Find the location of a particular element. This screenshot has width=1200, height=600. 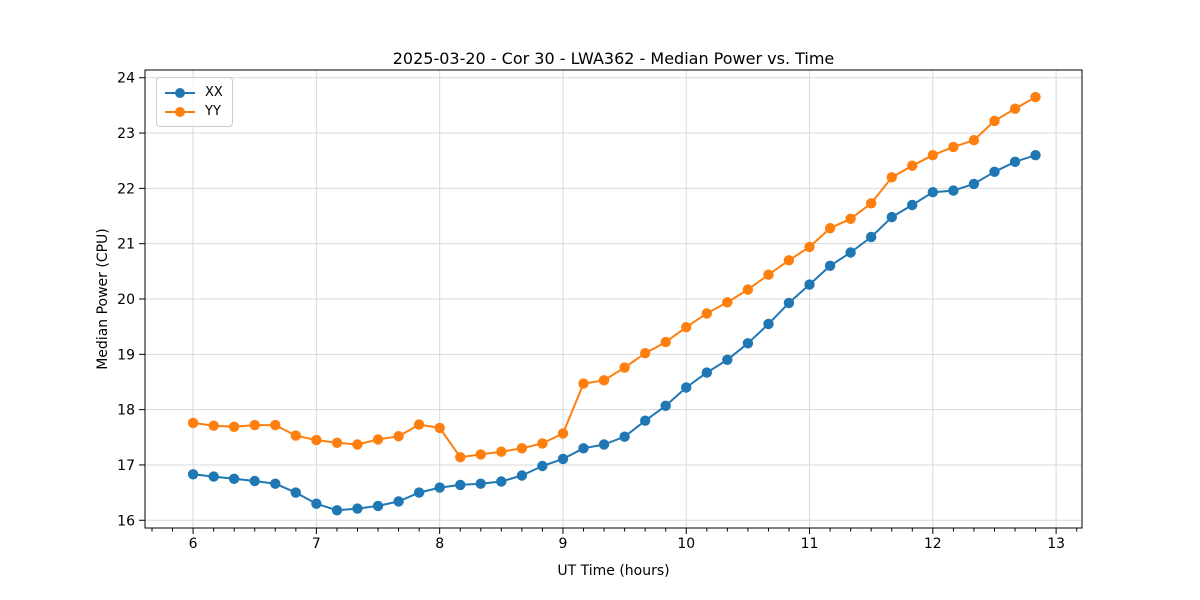

y-tick-label: 20 is located at coordinates (126, 300).